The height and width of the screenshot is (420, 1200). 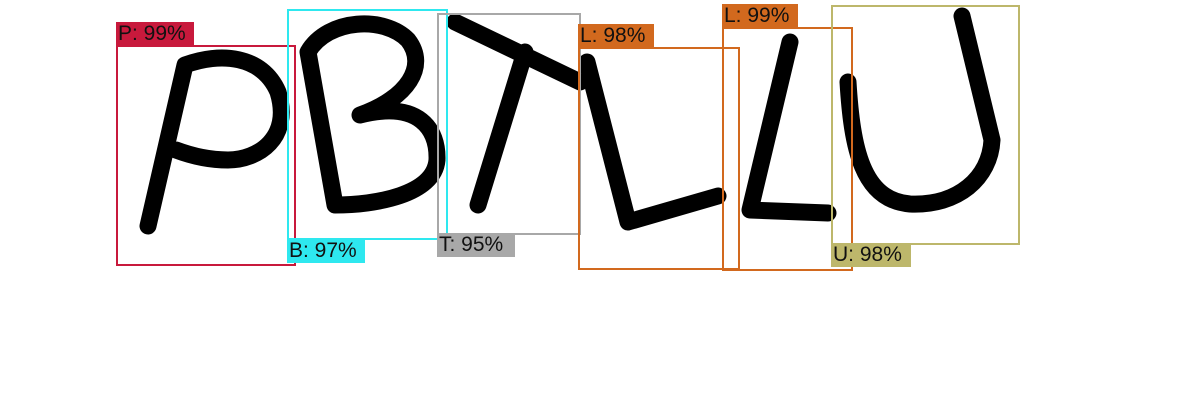 What do you see at coordinates (326, 251) in the screenshot?
I see `detection-label-b: B: 97%` at bounding box center [326, 251].